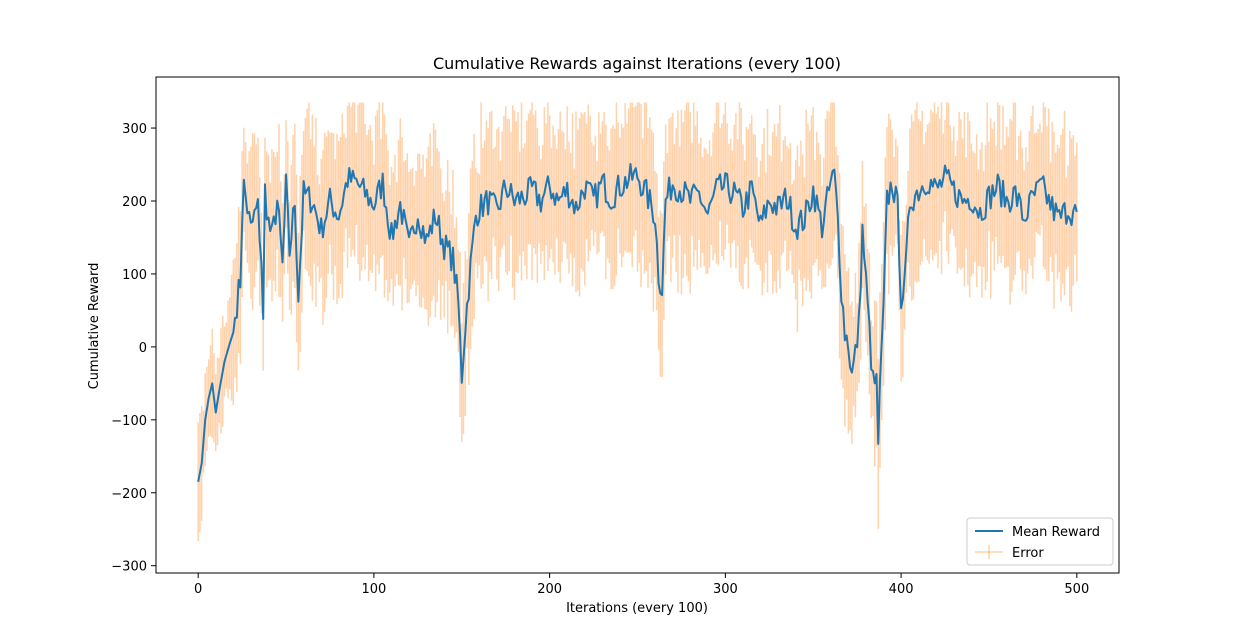 The height and width of the screenshot is (643, 1244). I want to click on x-tick-label: 0, so click(198, 589).